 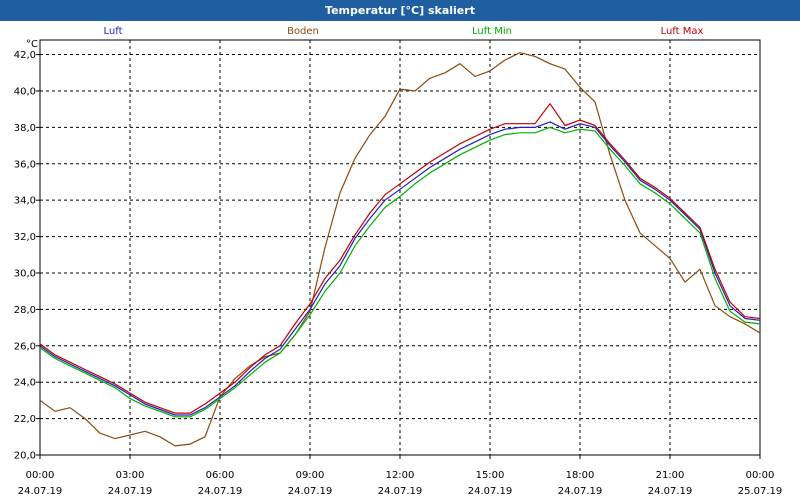 I want to click on x-tick-time: 06:00, so click(x=220, y=475).